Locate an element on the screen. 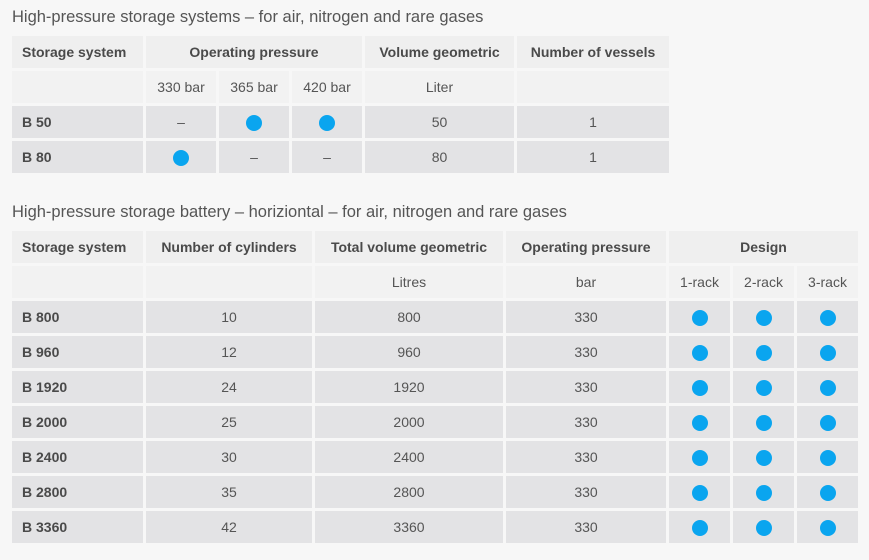  cell-volume: 800 is located at coordinates (409, 317).